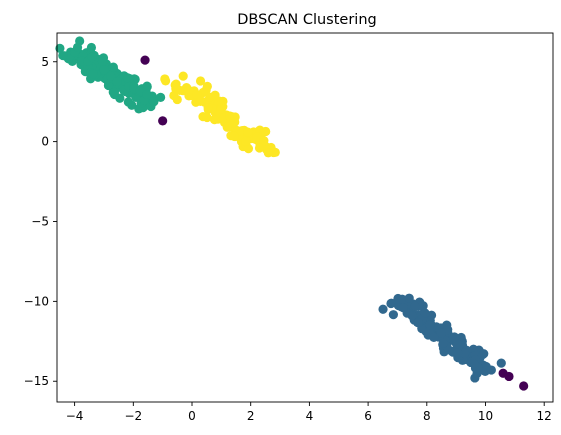 This screenshot has width=561, height=435. Describe the element at coordinates (45, 142) in the screenshot. I see `y-tick-label: 0` at that location.